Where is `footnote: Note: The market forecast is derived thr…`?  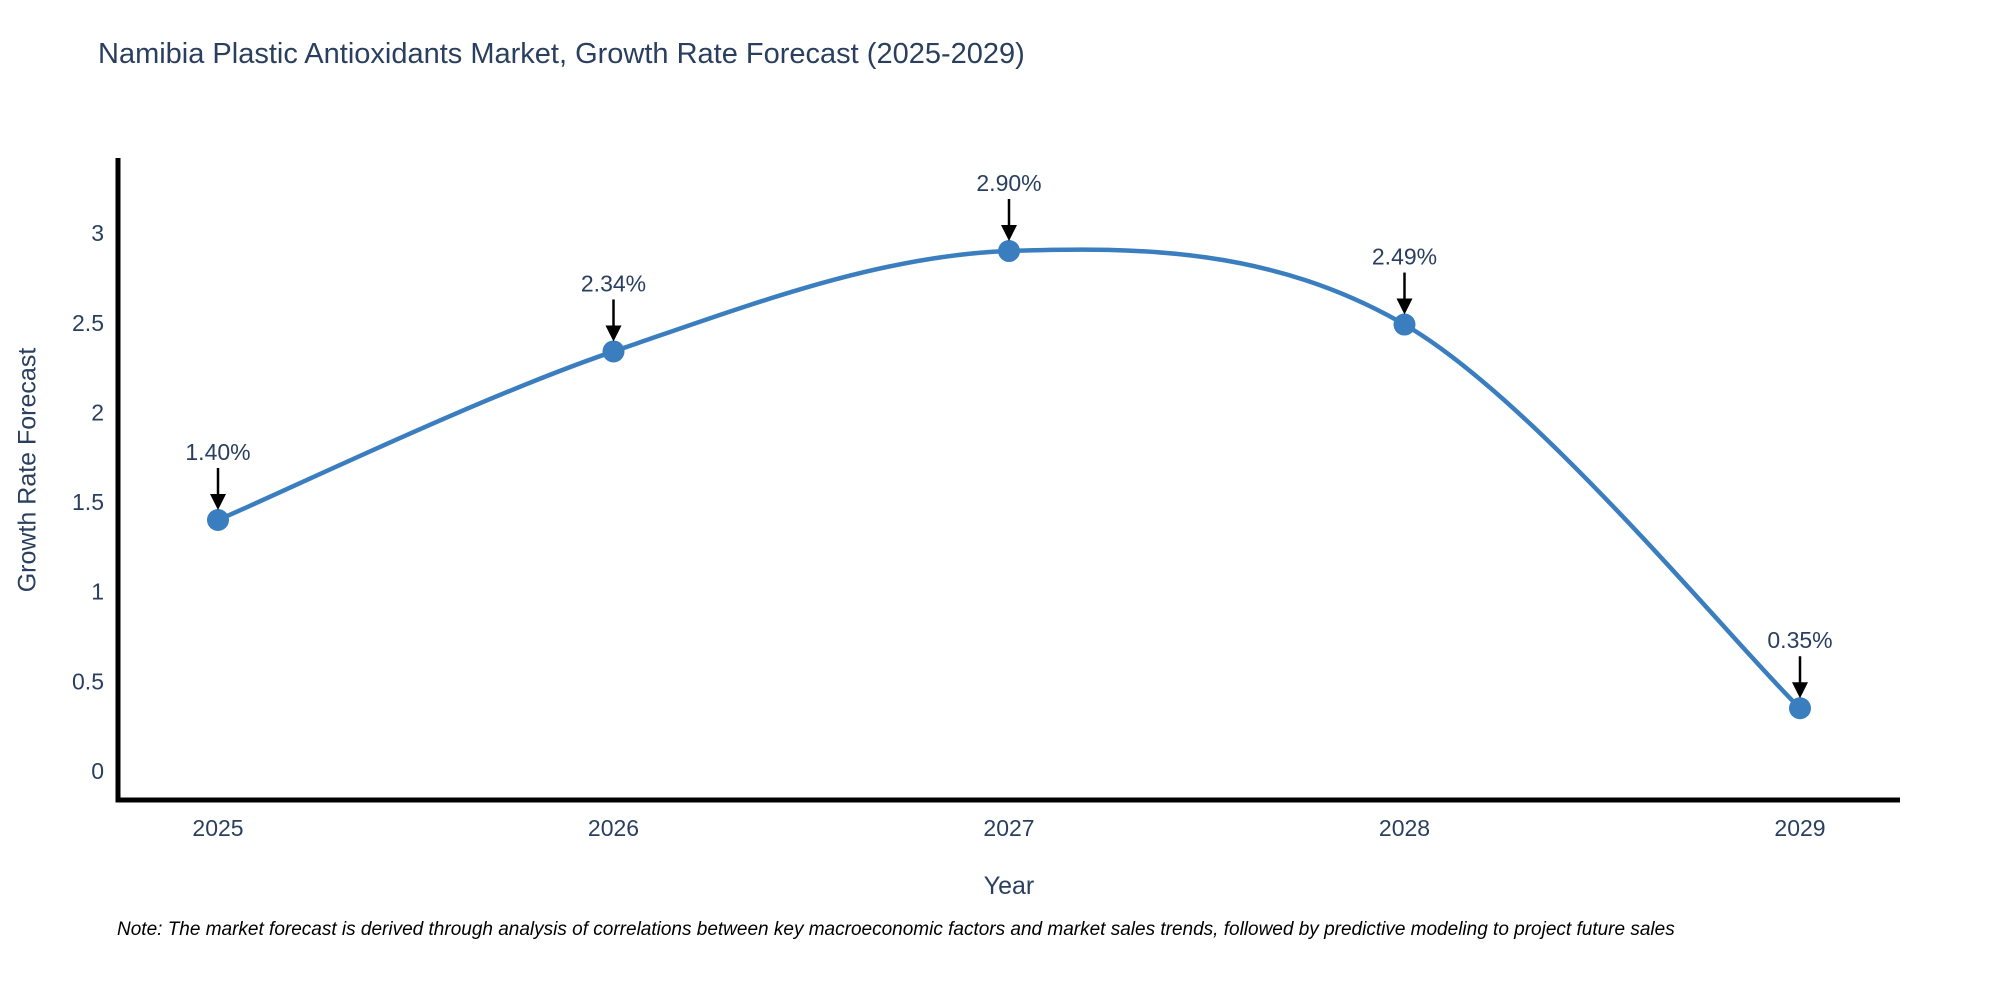 footnote: Note: The market forecast is derived thr… is located at coordinates (896, 929).